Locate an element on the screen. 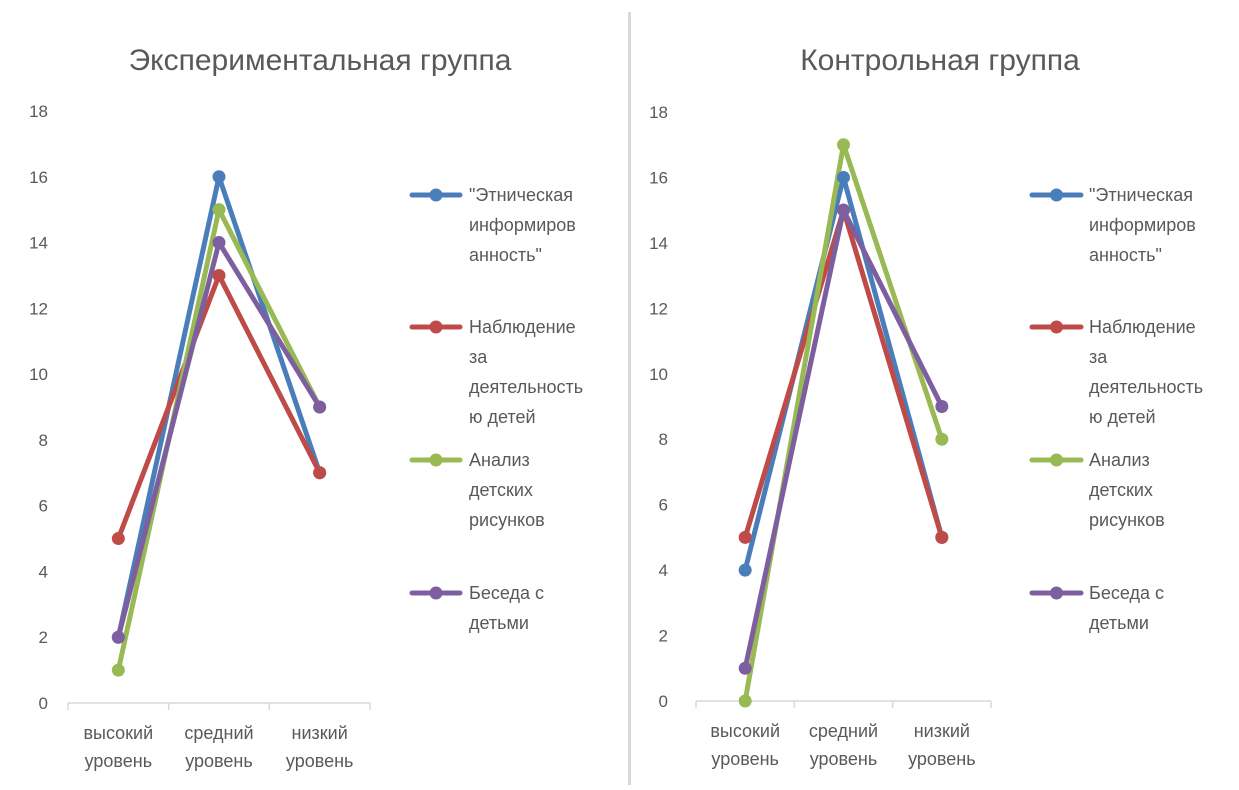  chart-divider is located at coordinates (629, 398).